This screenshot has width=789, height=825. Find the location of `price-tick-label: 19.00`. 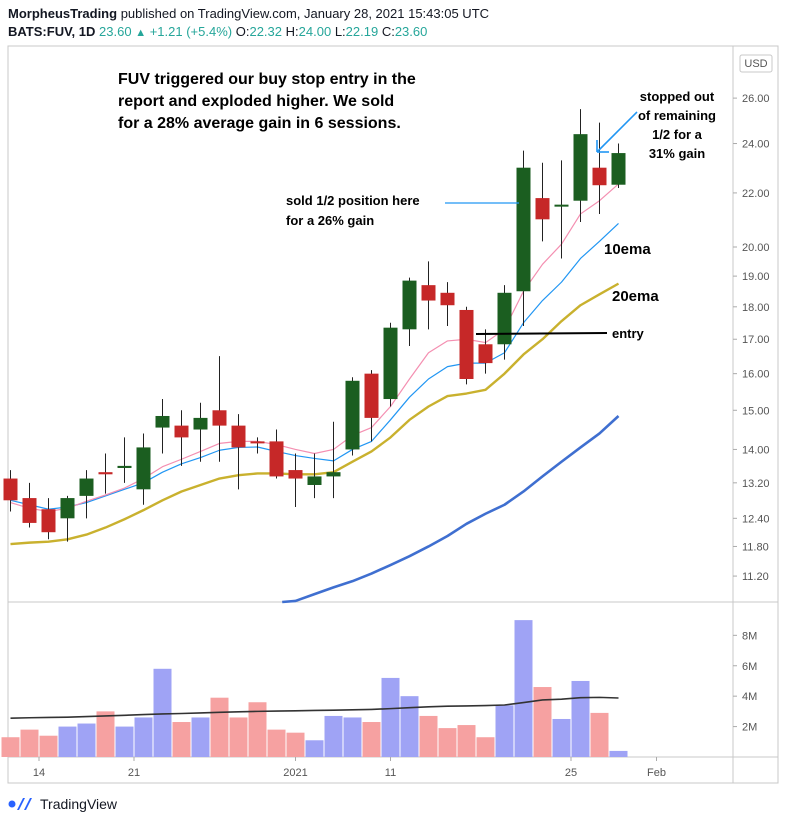

price-tick-label: 19.00 is located at coordinates (756, 277).